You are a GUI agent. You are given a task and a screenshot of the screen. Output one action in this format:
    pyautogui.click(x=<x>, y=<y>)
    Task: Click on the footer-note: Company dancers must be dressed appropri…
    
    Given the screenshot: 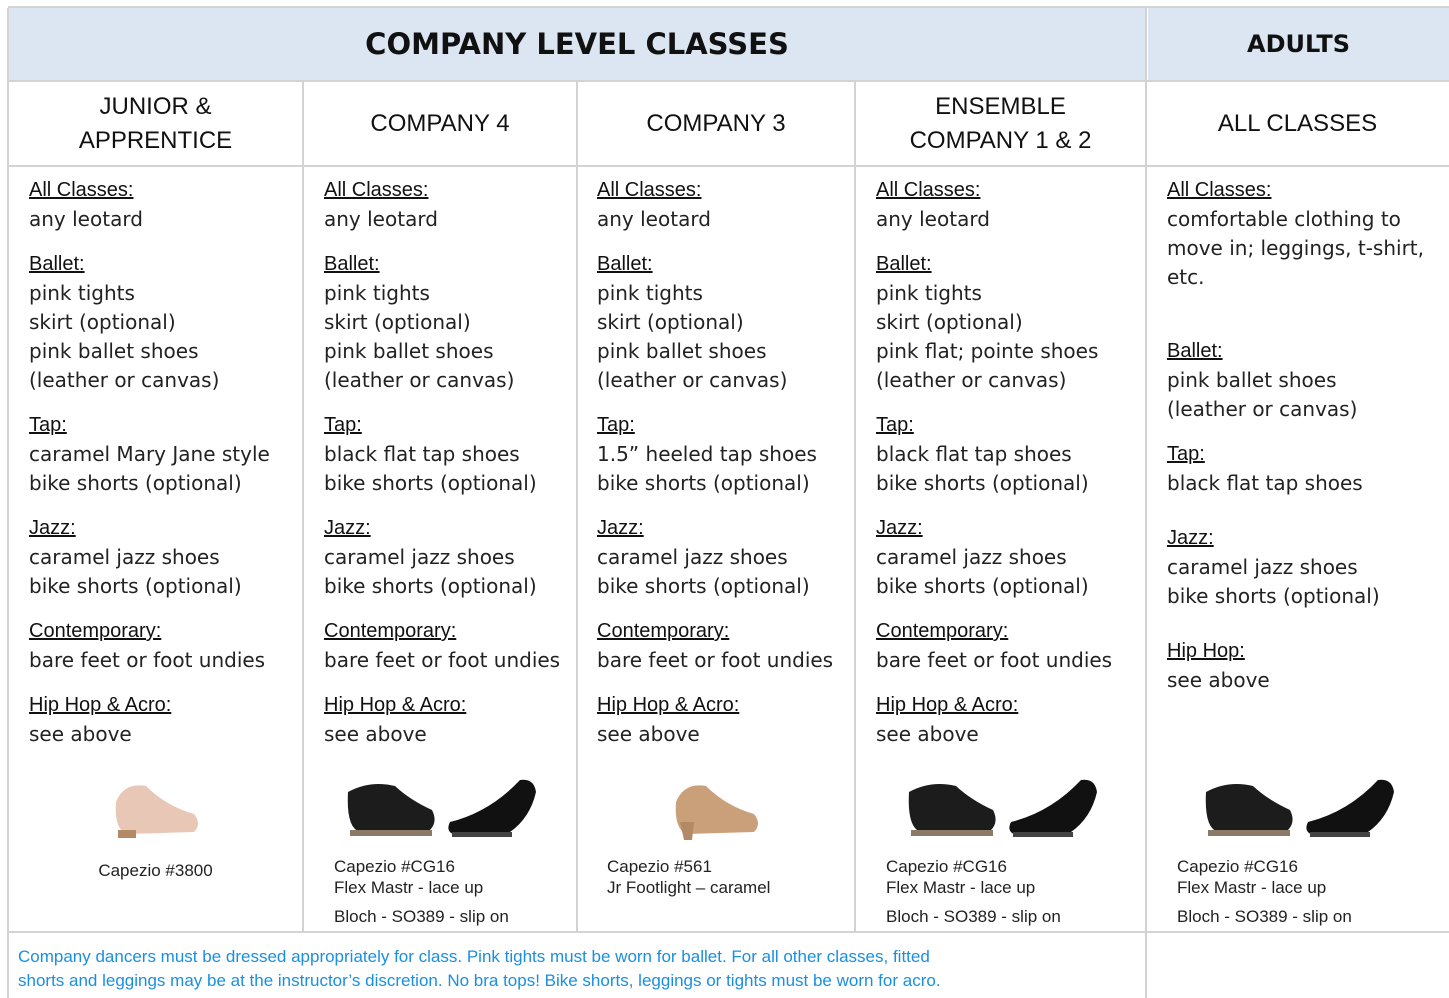 What is the action you would take?
    pyautogui.click(x=578, y=969)
    